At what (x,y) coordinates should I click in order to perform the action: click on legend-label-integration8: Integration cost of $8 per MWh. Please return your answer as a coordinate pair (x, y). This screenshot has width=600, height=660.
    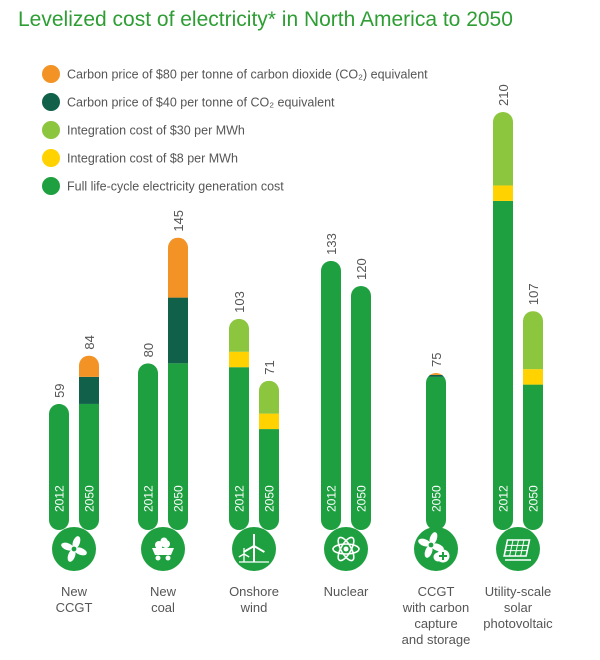
    Looking at the image, I should click on (152, 159).